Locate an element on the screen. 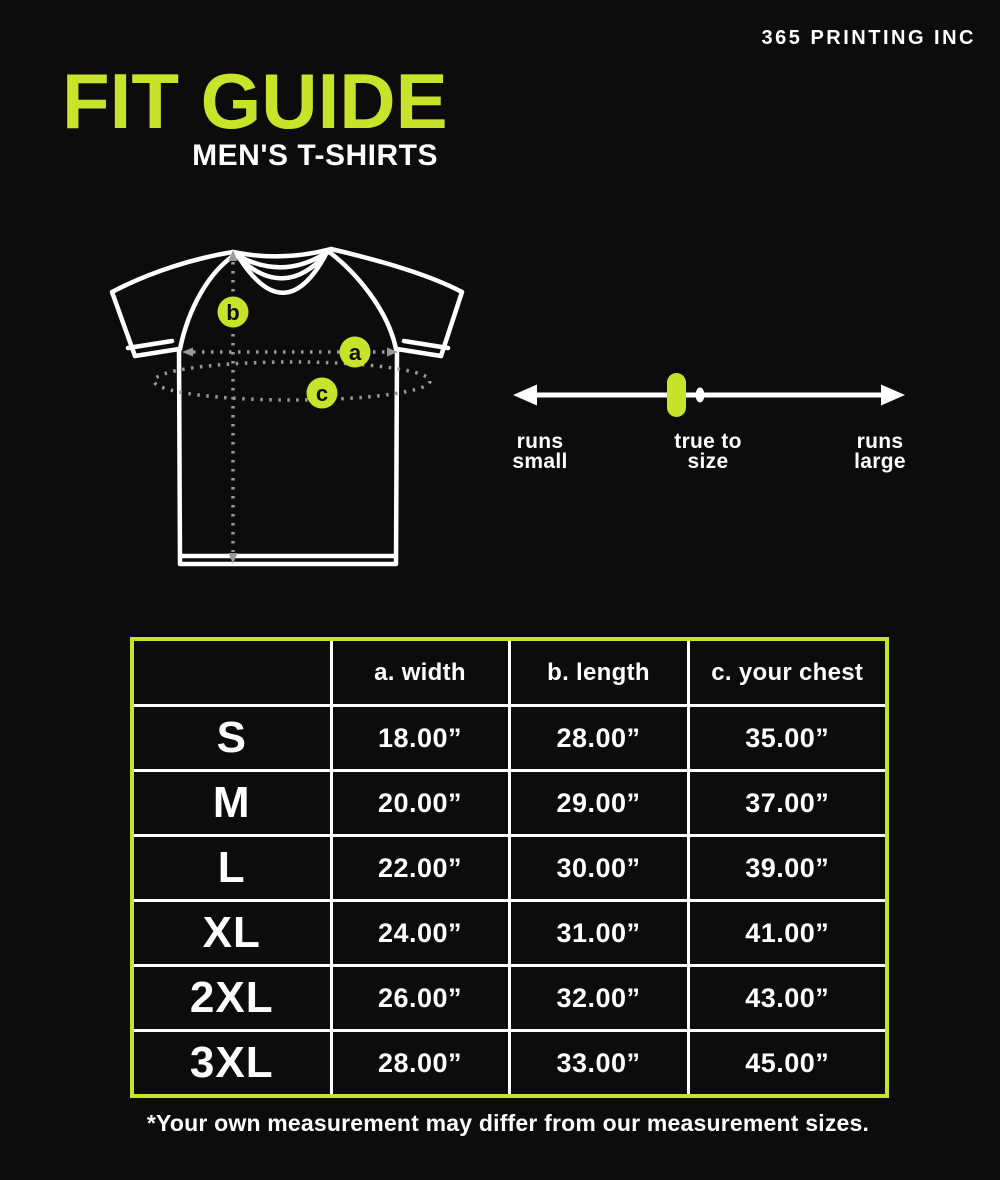 The height and width of the screenshot is (1180, 1000). chest-cell: 37.00” is located at coordinates (787, 803).